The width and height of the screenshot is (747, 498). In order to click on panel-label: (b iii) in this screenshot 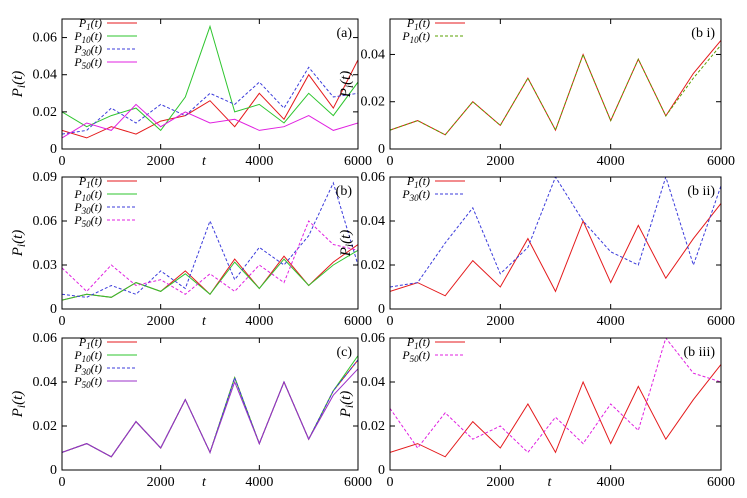, I will do `click(700, 352)`.